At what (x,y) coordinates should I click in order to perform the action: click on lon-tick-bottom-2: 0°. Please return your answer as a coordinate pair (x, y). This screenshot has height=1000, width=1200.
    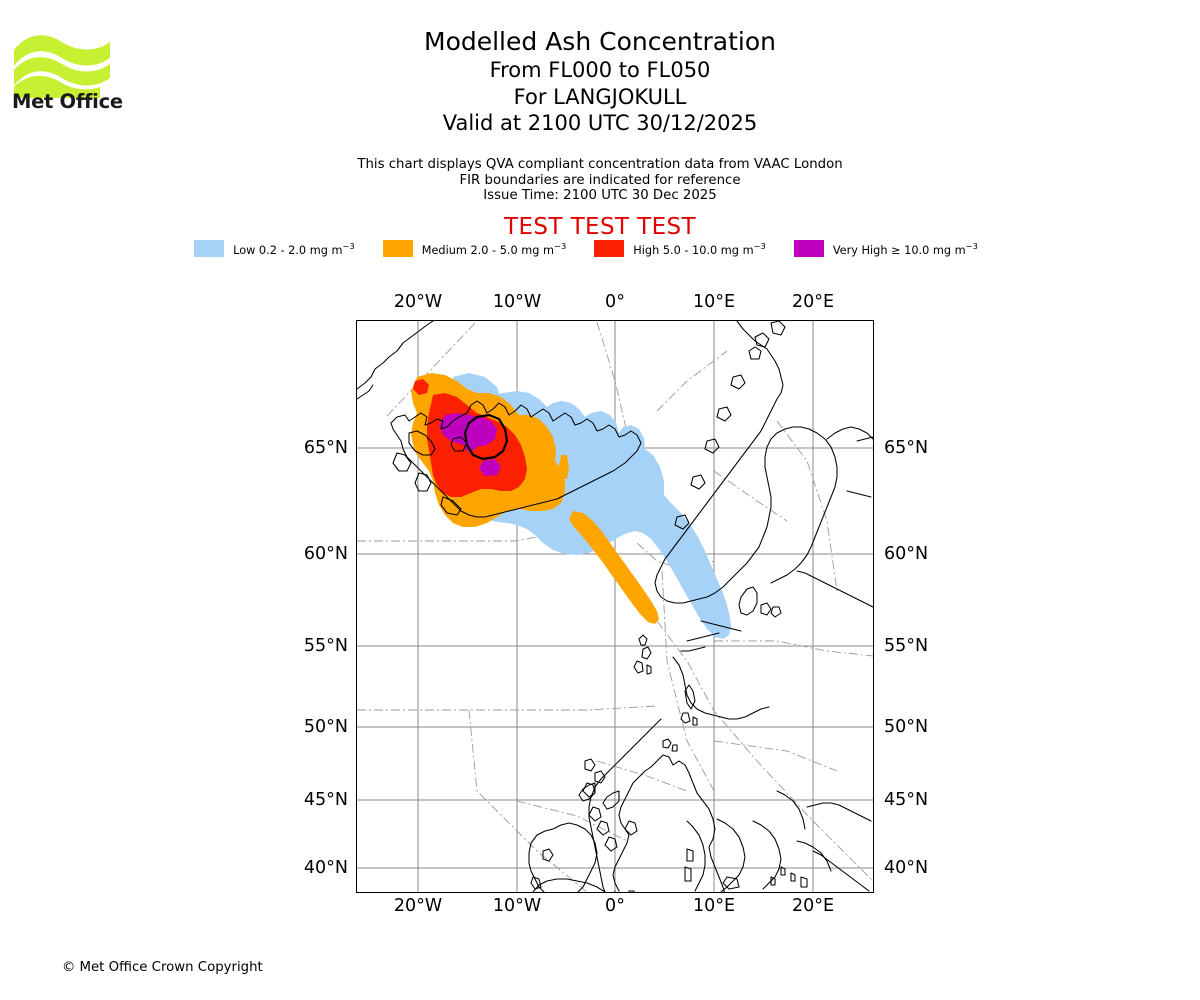
    Looking at the image, I should click on (615, 906).